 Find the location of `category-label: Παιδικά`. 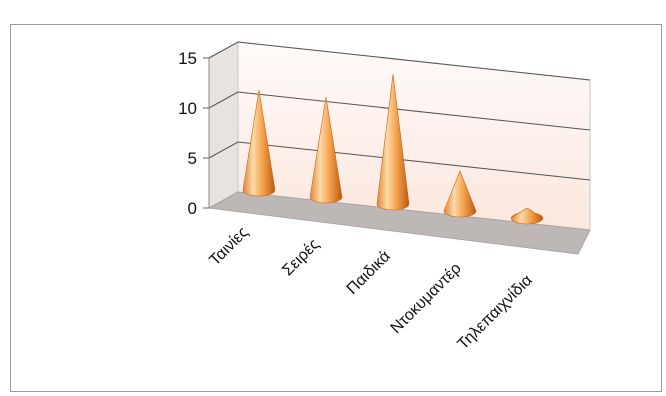

category-label: Παιδικά is located at coordinates (369, 273).